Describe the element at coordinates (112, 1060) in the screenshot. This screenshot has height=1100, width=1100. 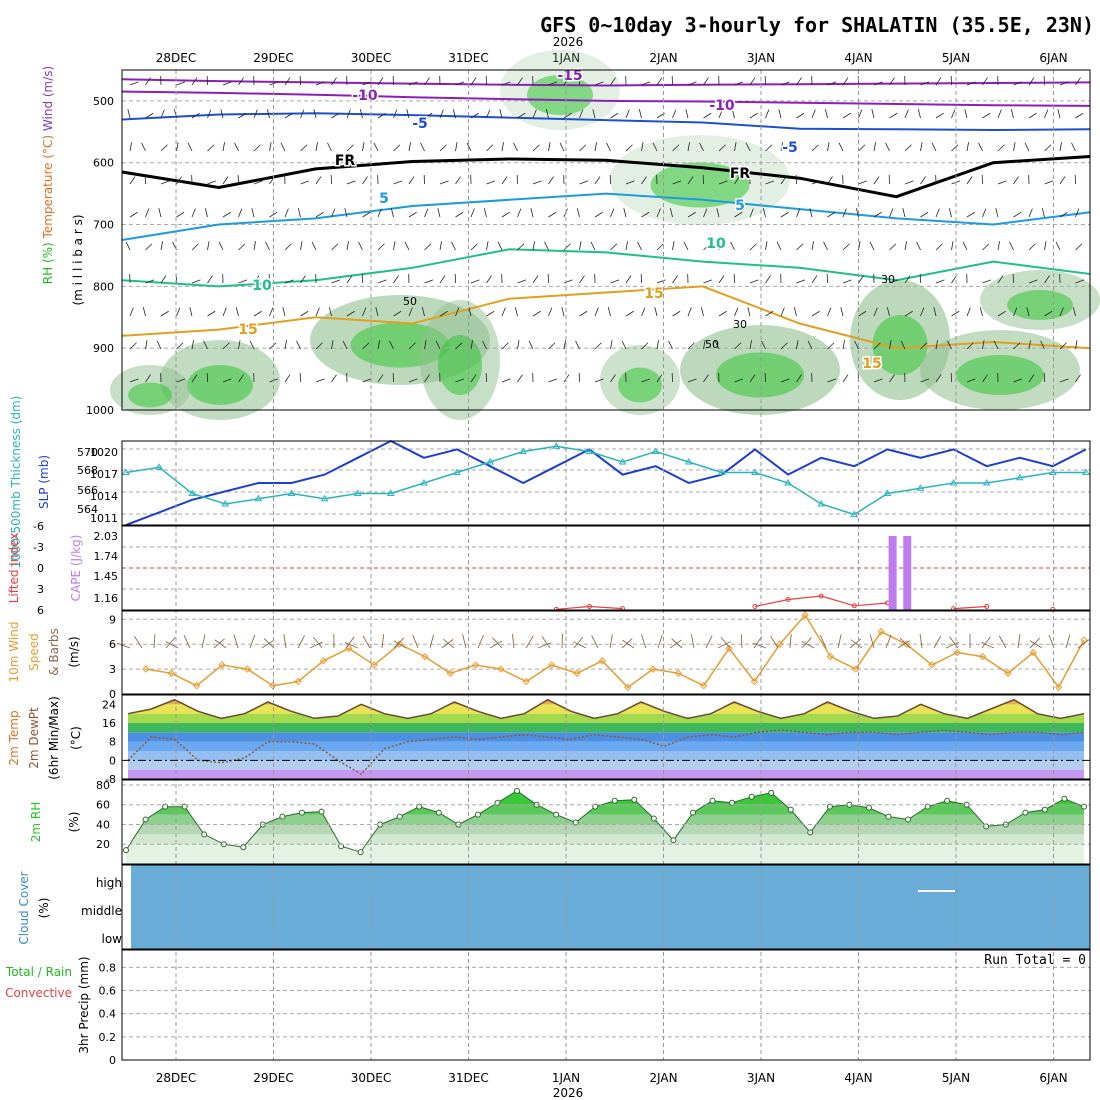
I see `precip-tick-label: 0` at that location.